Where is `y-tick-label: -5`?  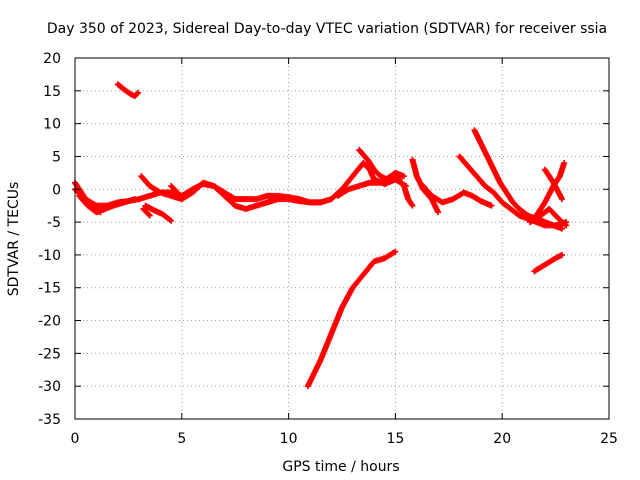
y-tick-label: -5 is located at coordinates (54, 223).